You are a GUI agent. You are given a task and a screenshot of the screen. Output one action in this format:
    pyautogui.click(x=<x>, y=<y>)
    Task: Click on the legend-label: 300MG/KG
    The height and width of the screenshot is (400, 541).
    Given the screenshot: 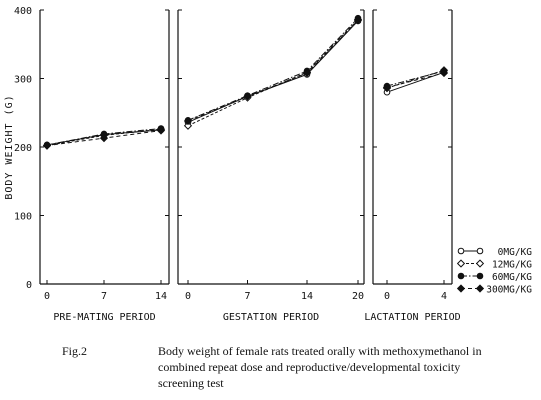 What is the action you would take?
    pyautogui.click(x=509, y=290)
    